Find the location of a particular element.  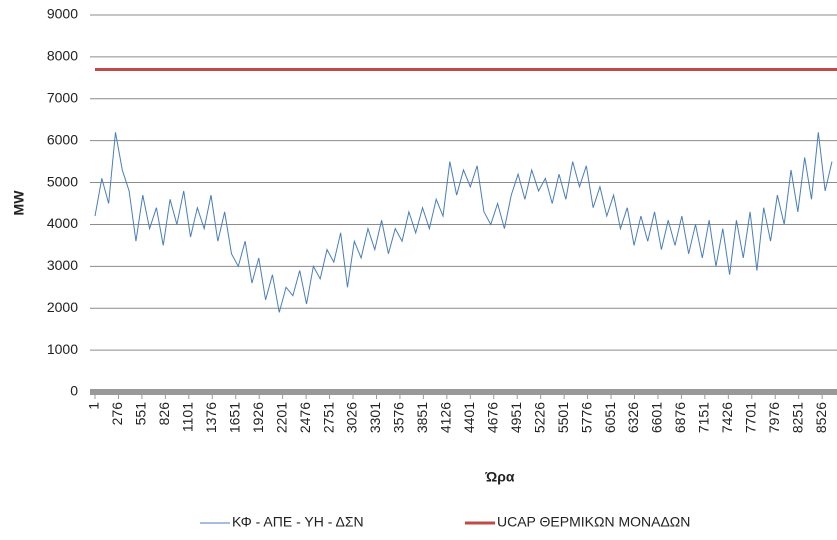

x-tick-label: 8526 is located at coordinates (821, 417).